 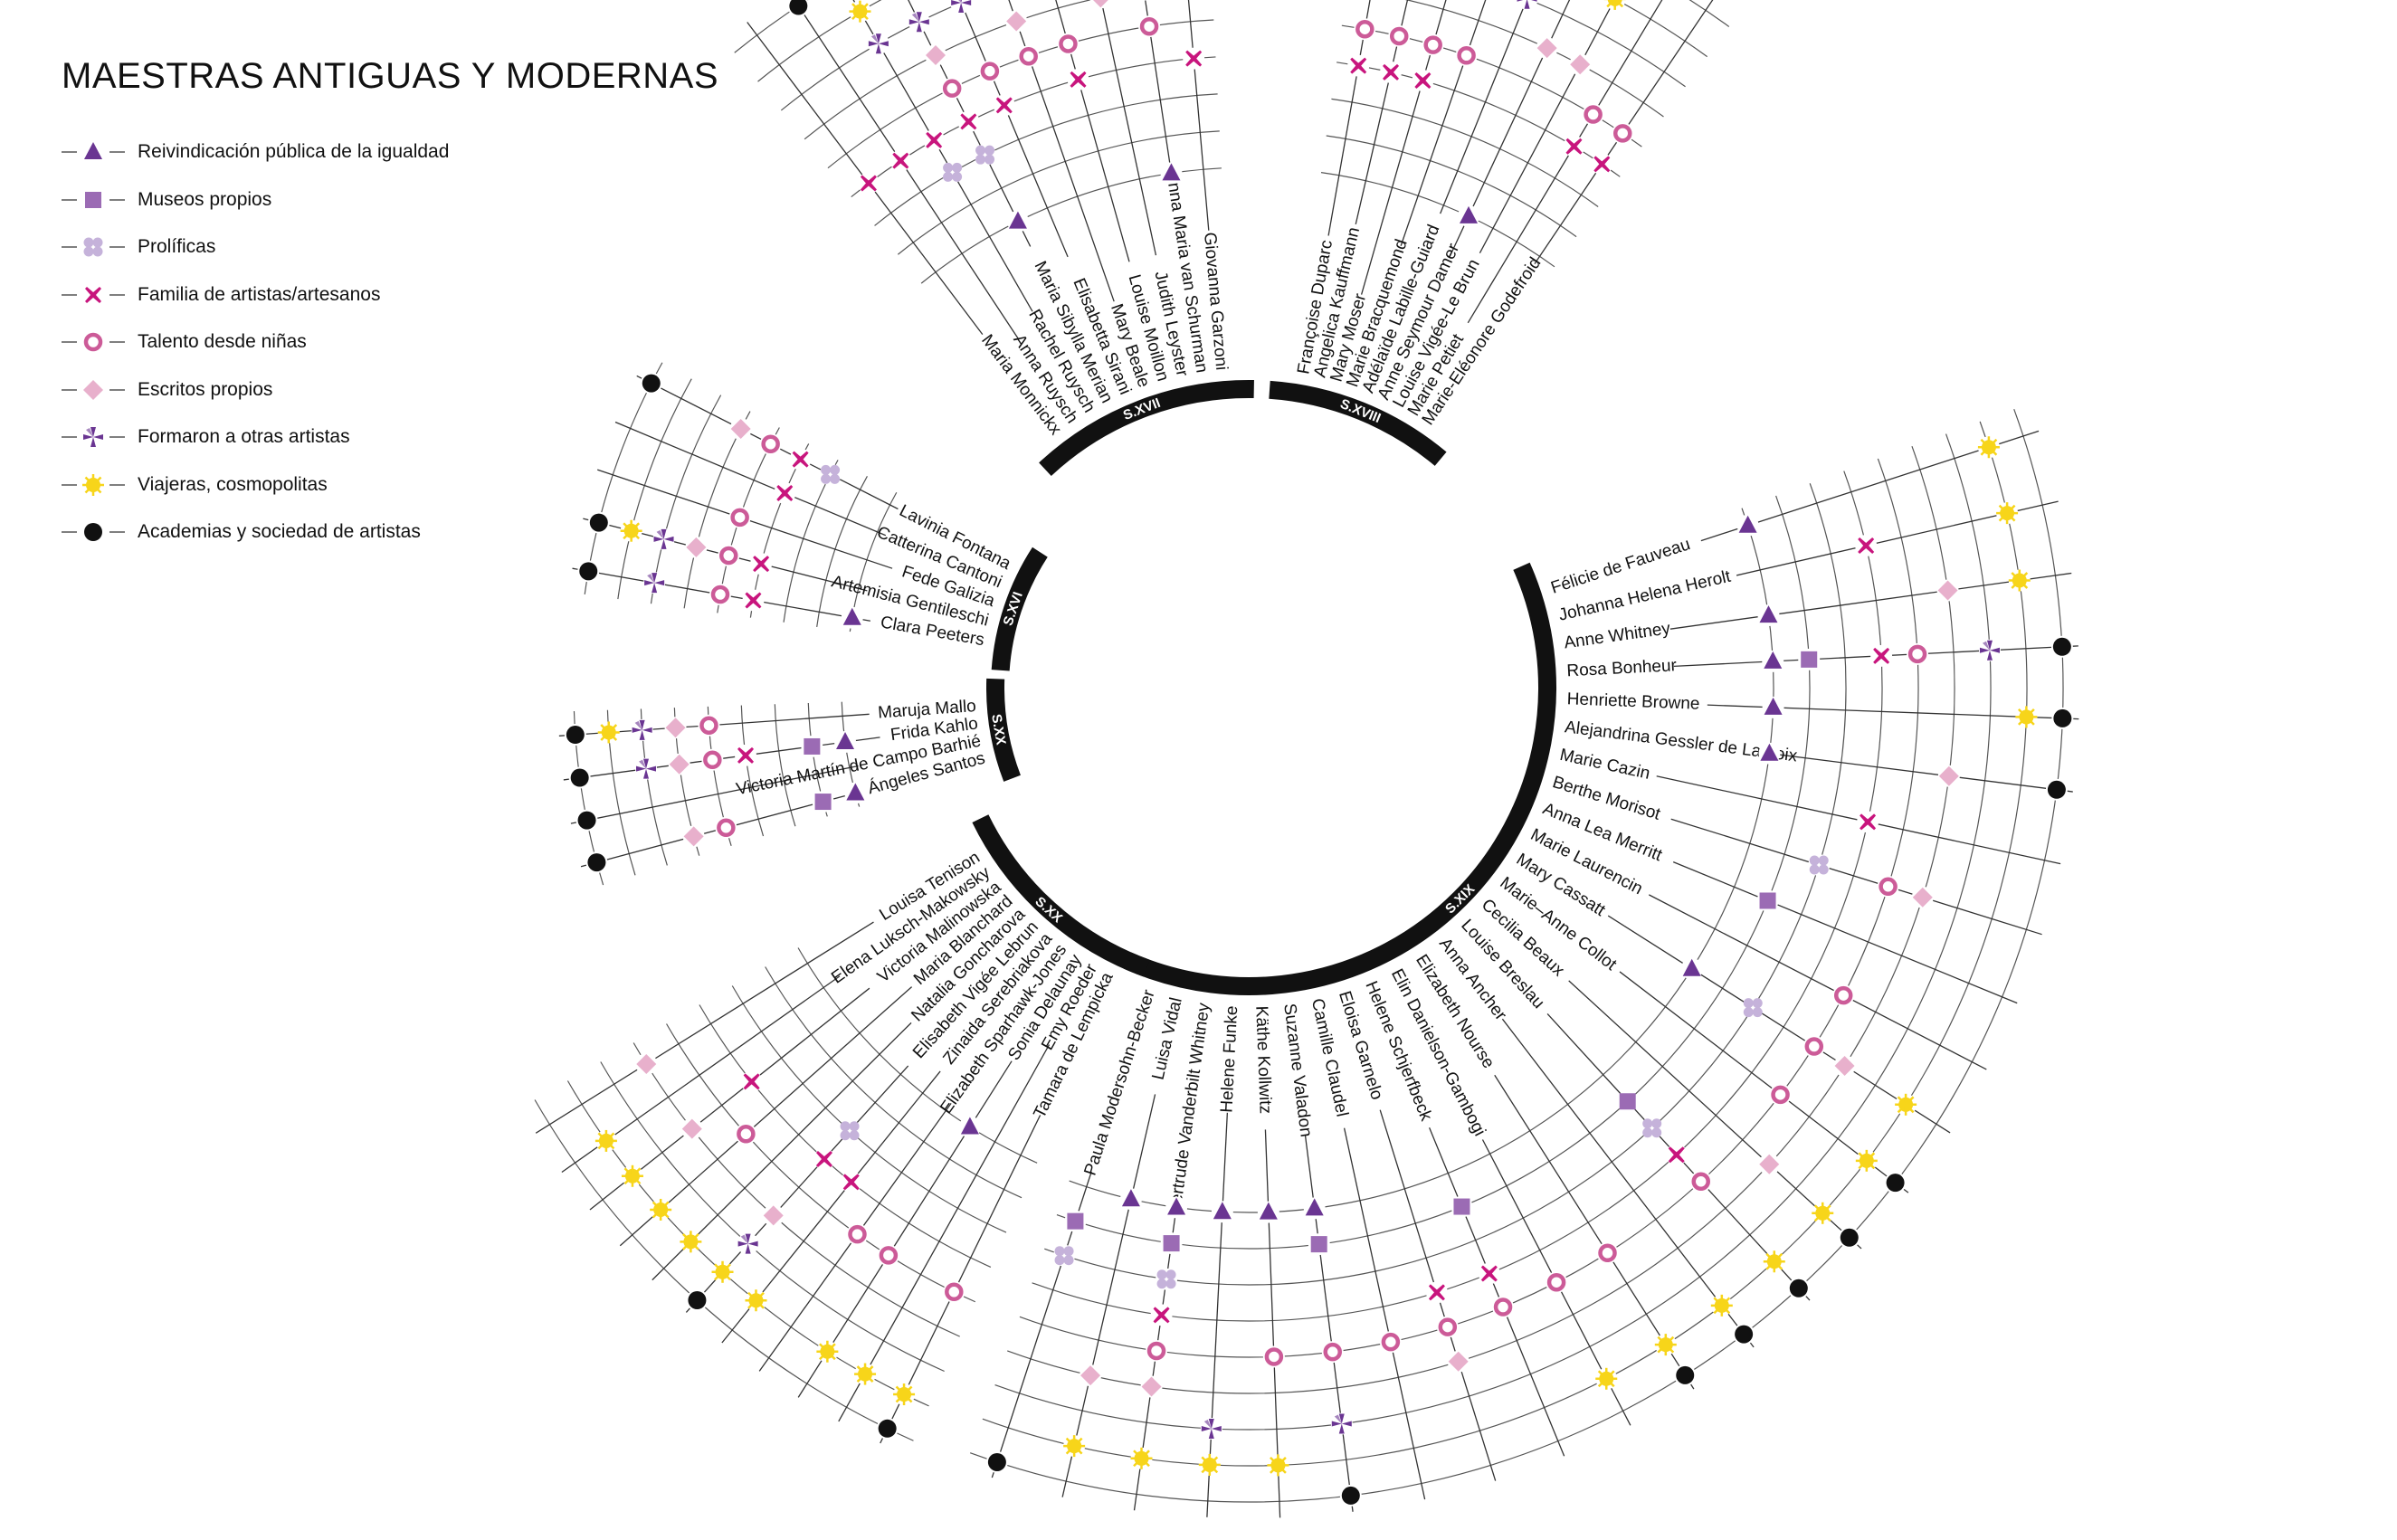 What do you see at coordinates (93, 295) in the screenshot?
I see `cross-icon` at bounding box center [93, 295].